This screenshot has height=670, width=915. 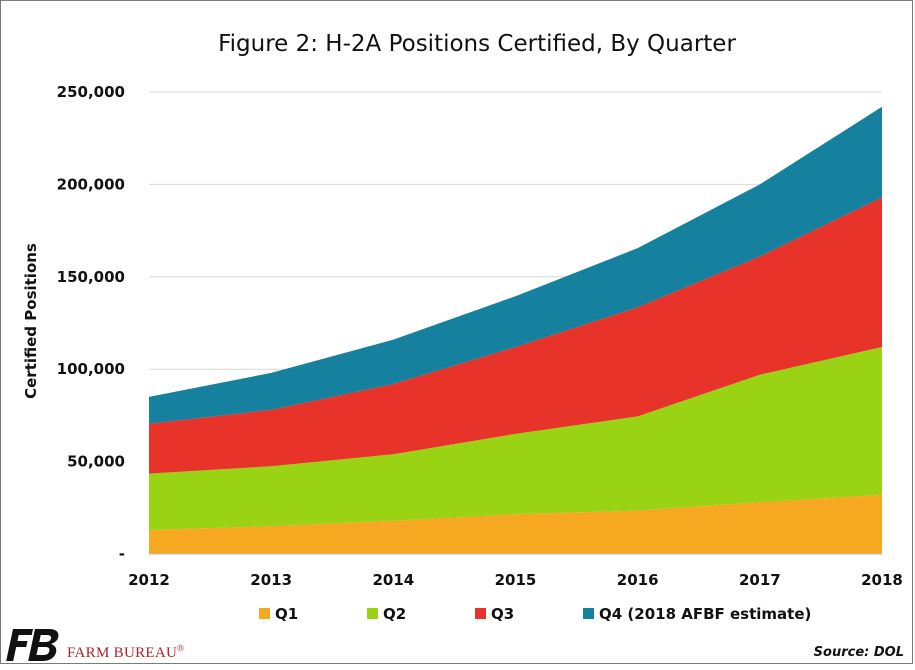 I want to click on x-tick-label: 2013, so click(x=271, y=580).